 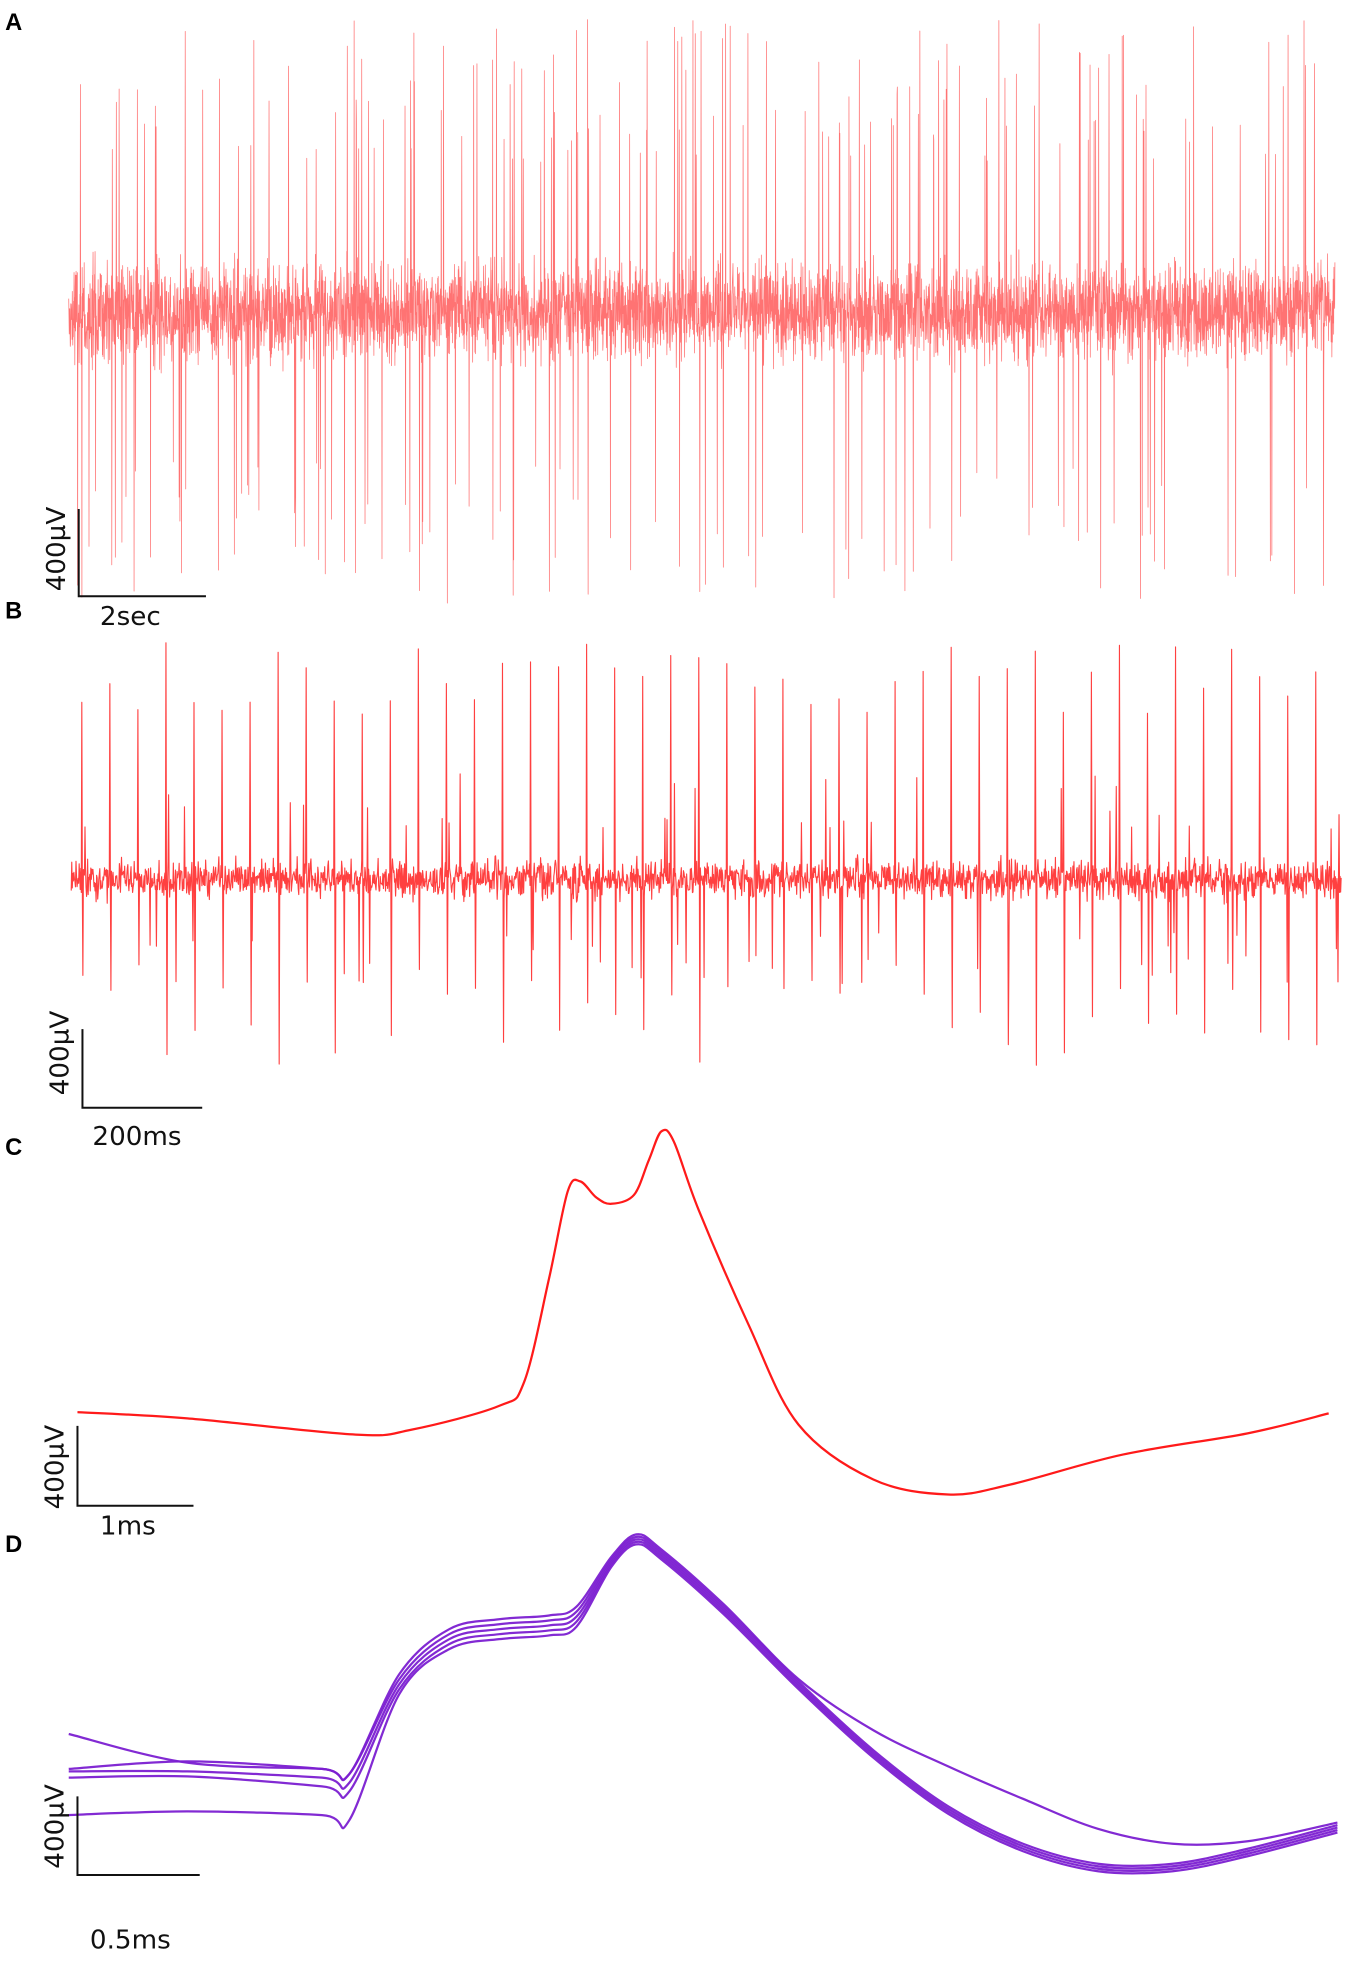 What do you see at coordinates (128, 1526) in the screenshot?
I see `scale-x-label: 1ms` at bounding box center [128, 1526].